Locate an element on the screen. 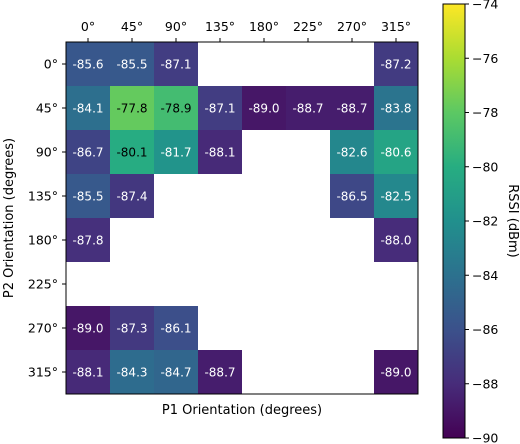 This screenshot has height=444, width=520. cell-value-label: -80.1 is located at coordinates (131, 153).